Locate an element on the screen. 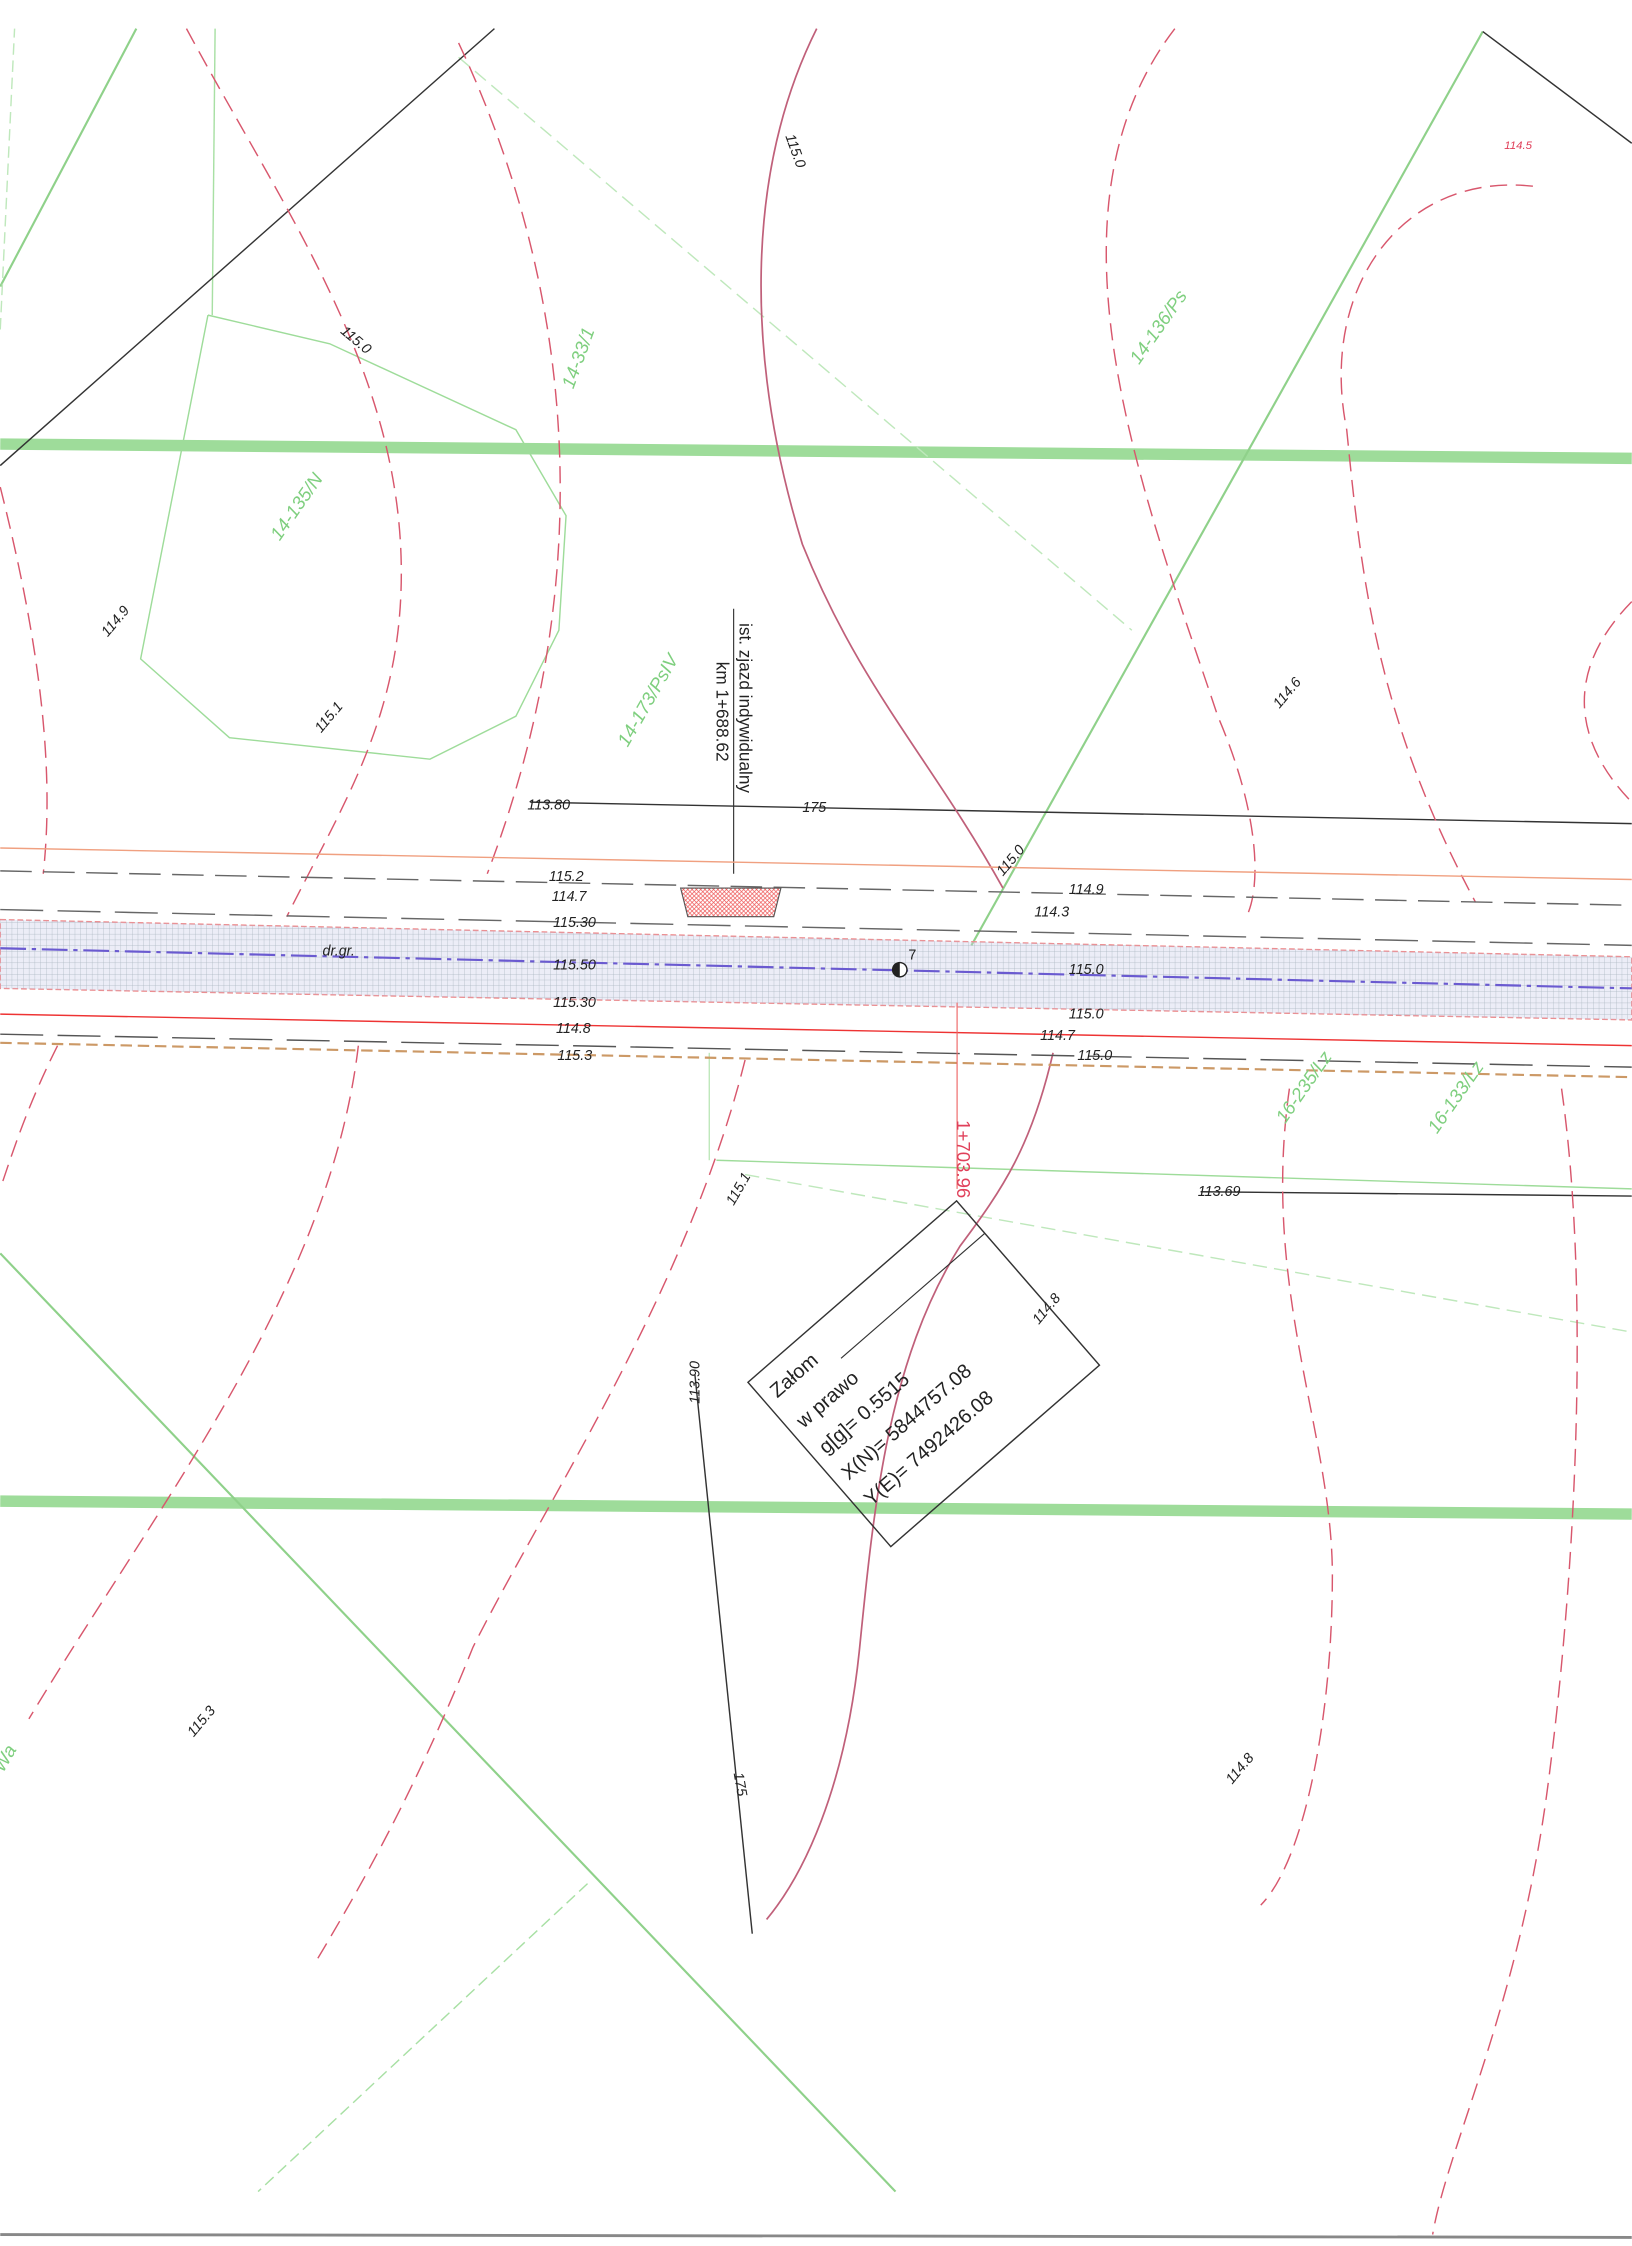 This screenshot has width=1632, height=2246. elevation: 114.5 is located at coordinates (1518, 146).